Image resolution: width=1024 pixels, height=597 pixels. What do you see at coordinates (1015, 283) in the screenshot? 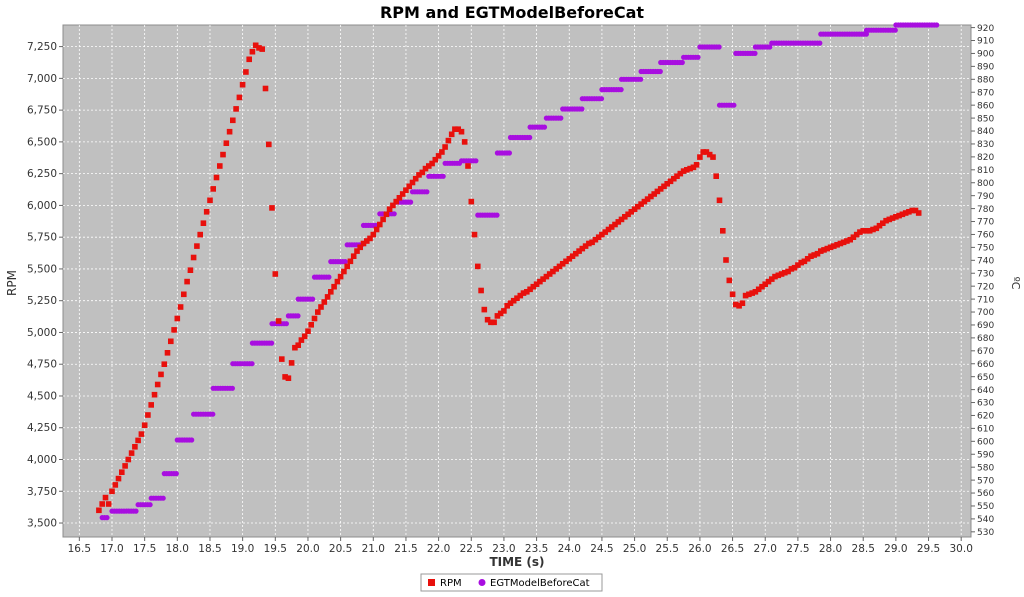
I see `y-axis-right-label: ºC` at bounding box center [1015, 283].